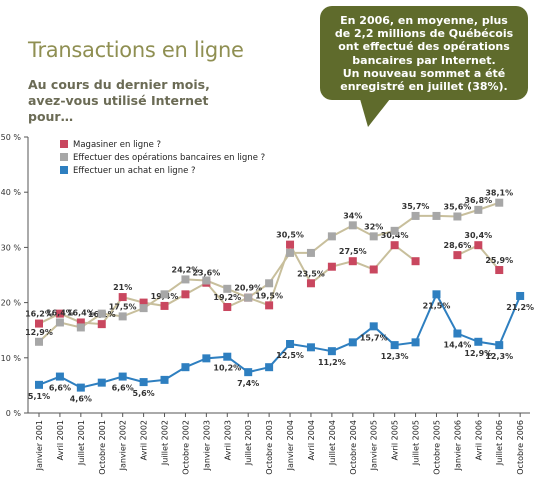 Image resolution: width=535 pixels, height=477 pixels. I want to click on data-label: 12,3%, so click(395, 356).